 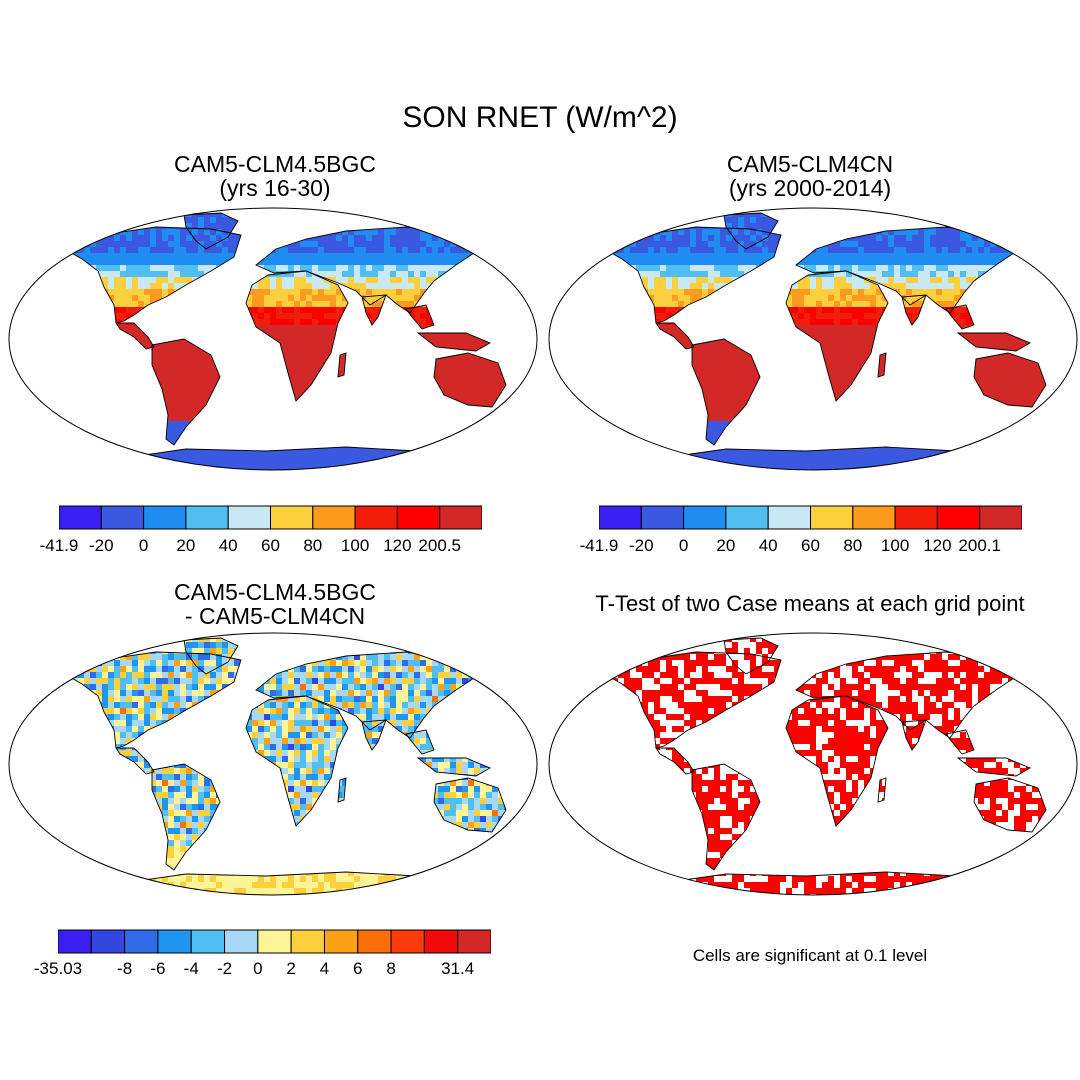 What do you see at coordinates (191, 968) in the screenshot?
I see `colorbar-tick-label: -4` at bounding box center [191, 968].